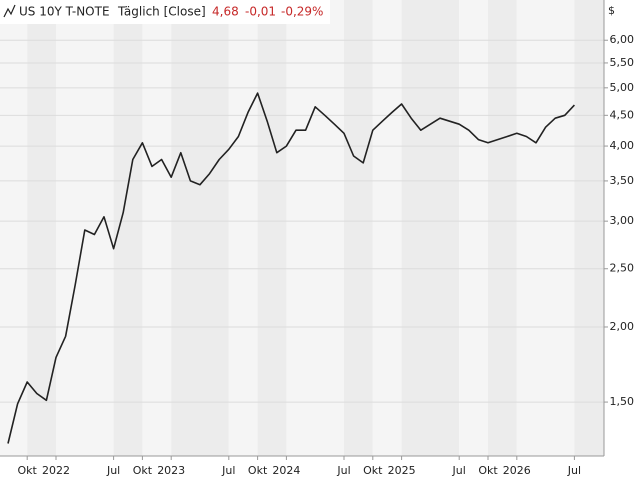 This screenshot has width=640, height=480. I want to click on y-unit: $, so click(611, 10).